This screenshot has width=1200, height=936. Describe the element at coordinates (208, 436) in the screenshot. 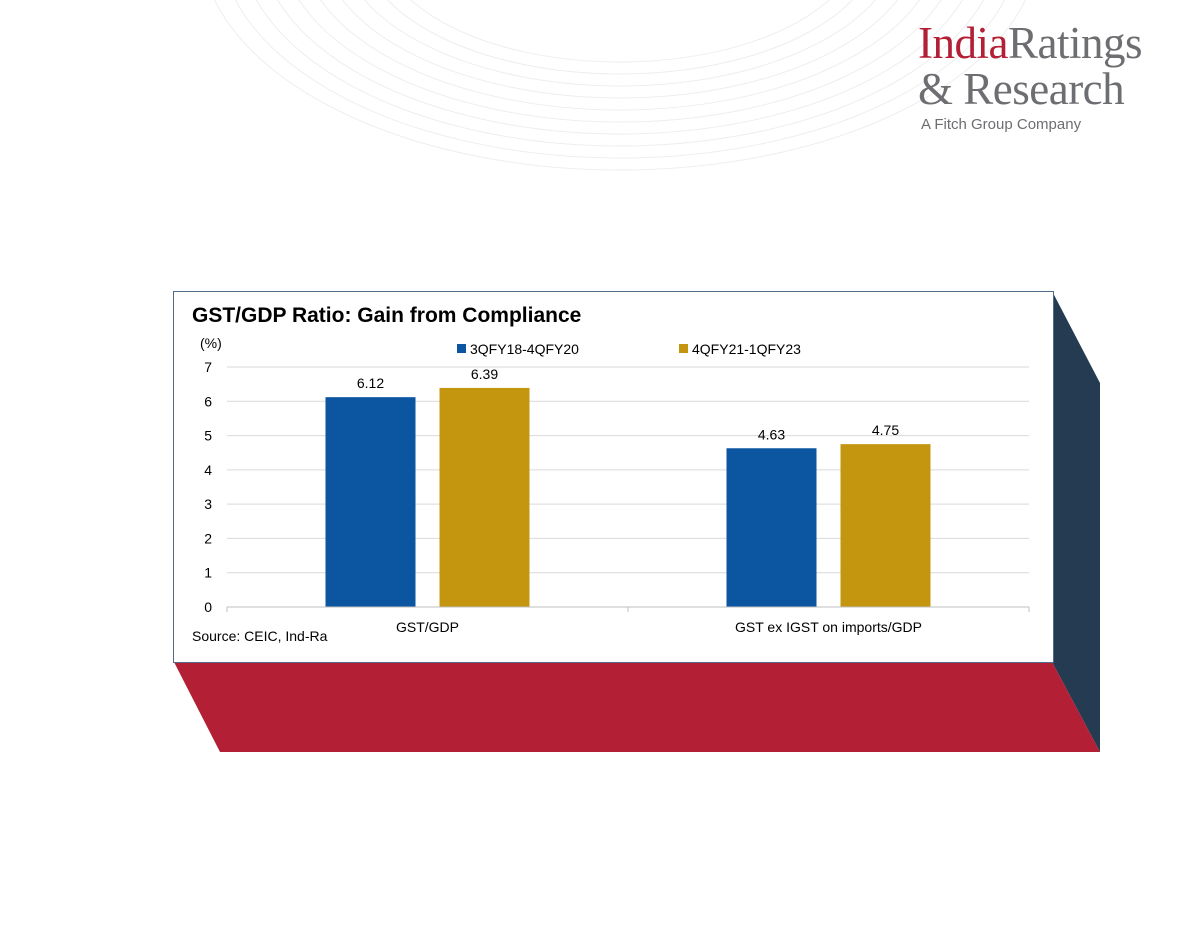

I see `y-tick-label: 5` at that location.